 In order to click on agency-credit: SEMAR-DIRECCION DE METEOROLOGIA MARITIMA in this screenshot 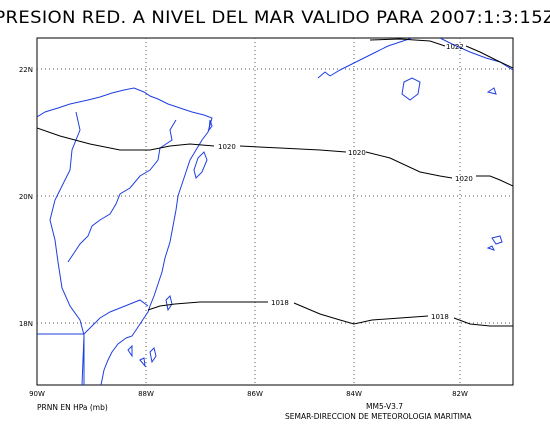, I will do `click(378, 416)`.